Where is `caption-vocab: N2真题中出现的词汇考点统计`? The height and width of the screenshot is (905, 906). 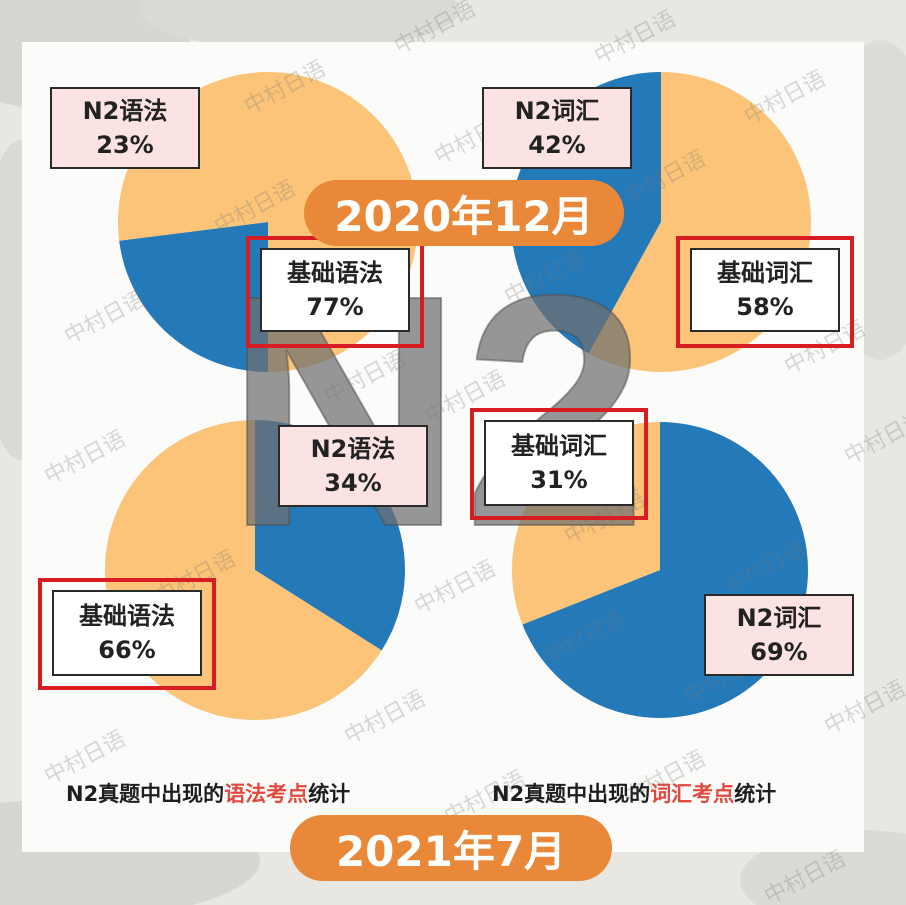 caption-vocab: N2真题中出现的词汇考点统计 is located at coordinates (634, 793).